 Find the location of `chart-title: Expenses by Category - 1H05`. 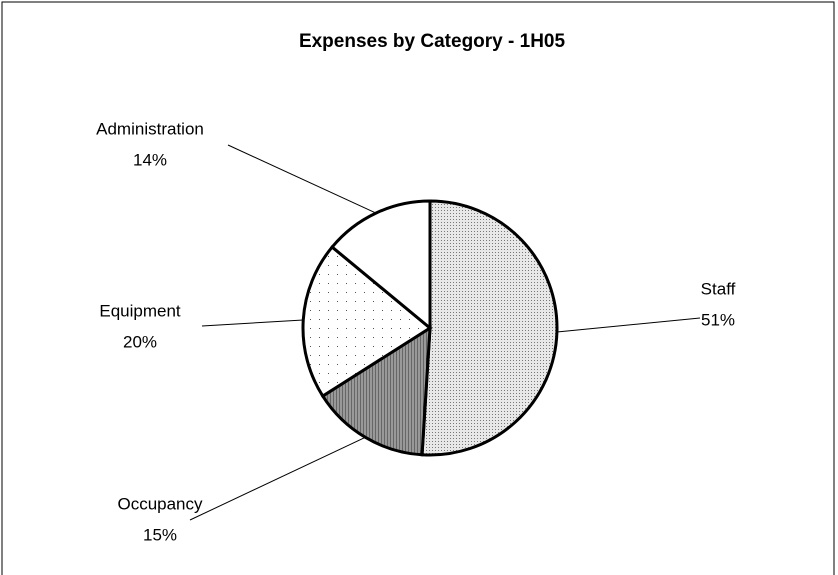

chart-title: Expenses by Category - 1H05 is located at coordinates (432, 41).